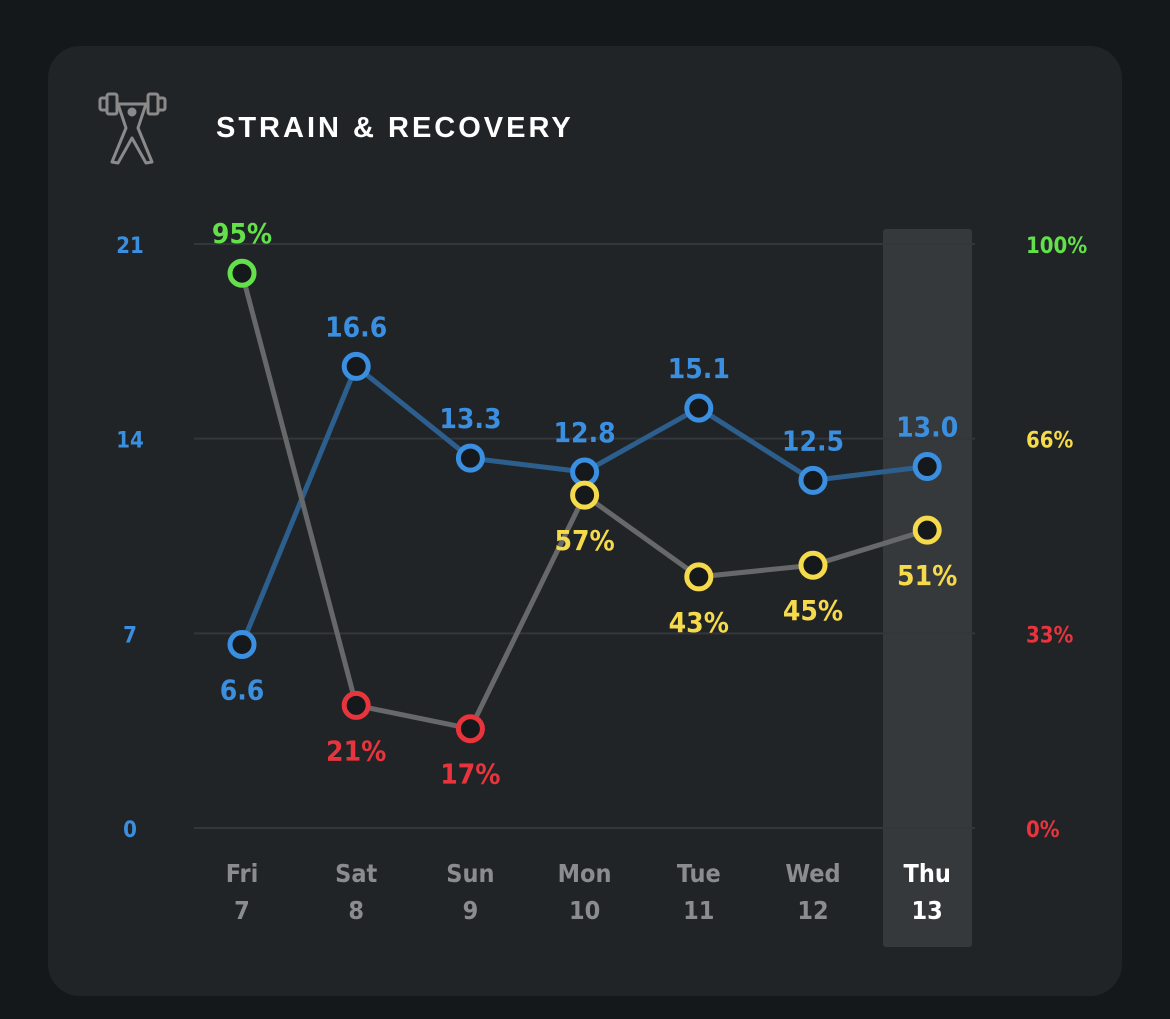 The image size is (1170, 1019). I want to click on left-axis-tick: 14, so click(130, 441).